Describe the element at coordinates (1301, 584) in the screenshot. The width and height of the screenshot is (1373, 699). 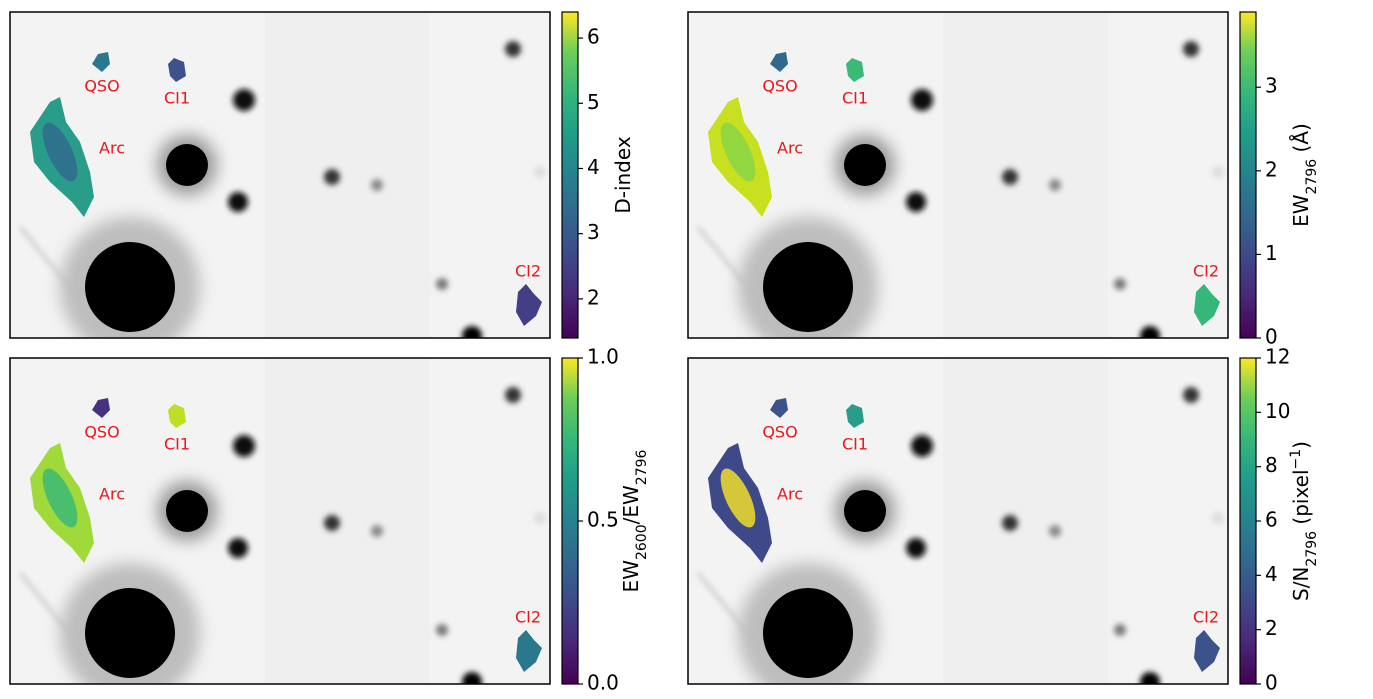
I see `label-part: S/N` at that location.